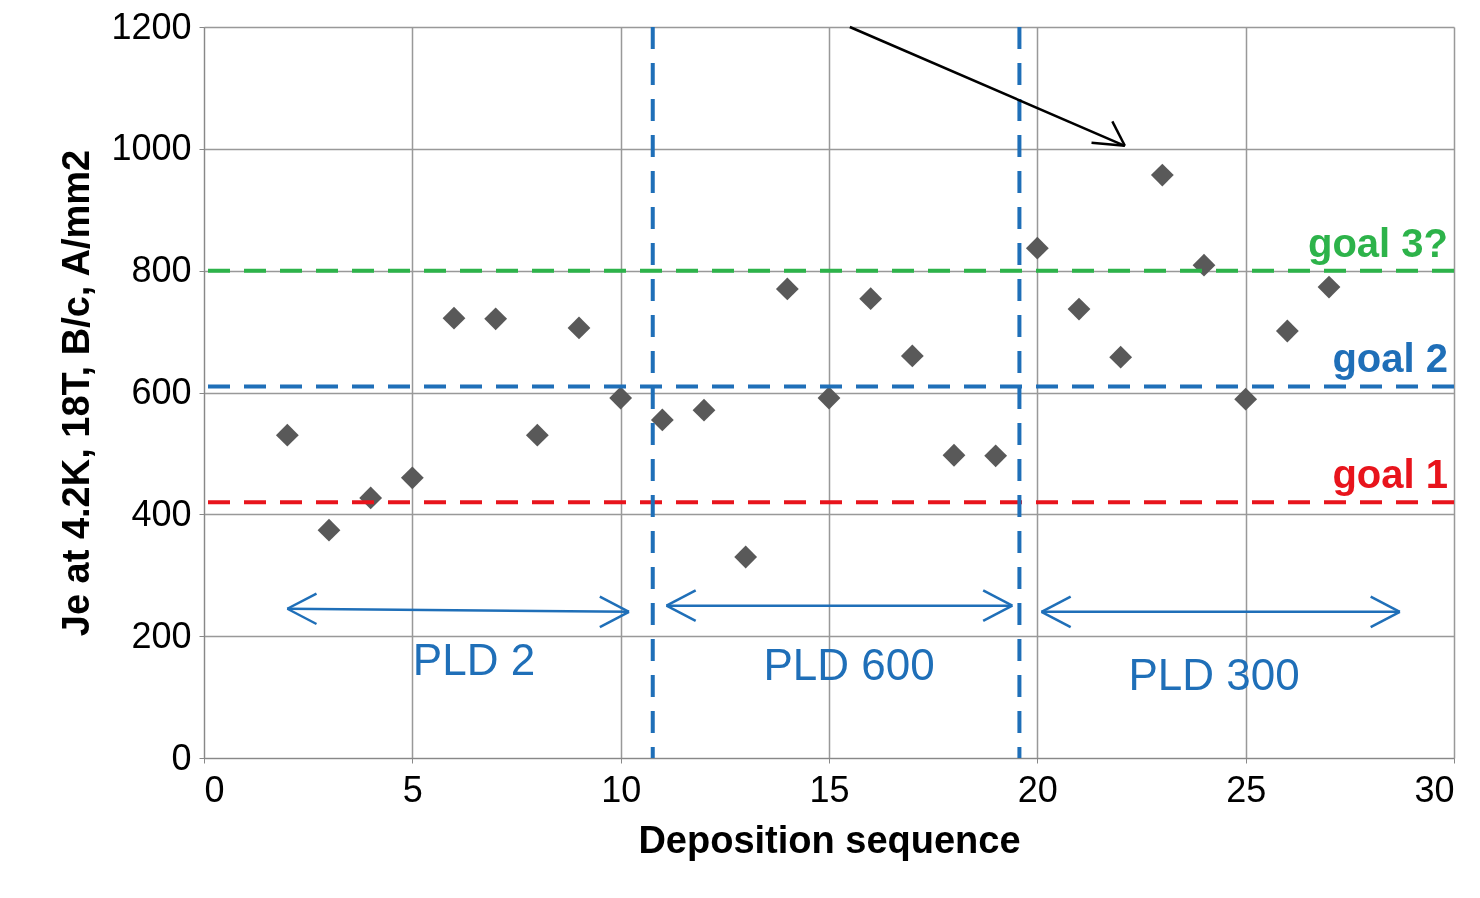 Image resolution: width=1480 pixels, height=898 pixels. I want to click on x-tick-label: 10, so click(621, 789).